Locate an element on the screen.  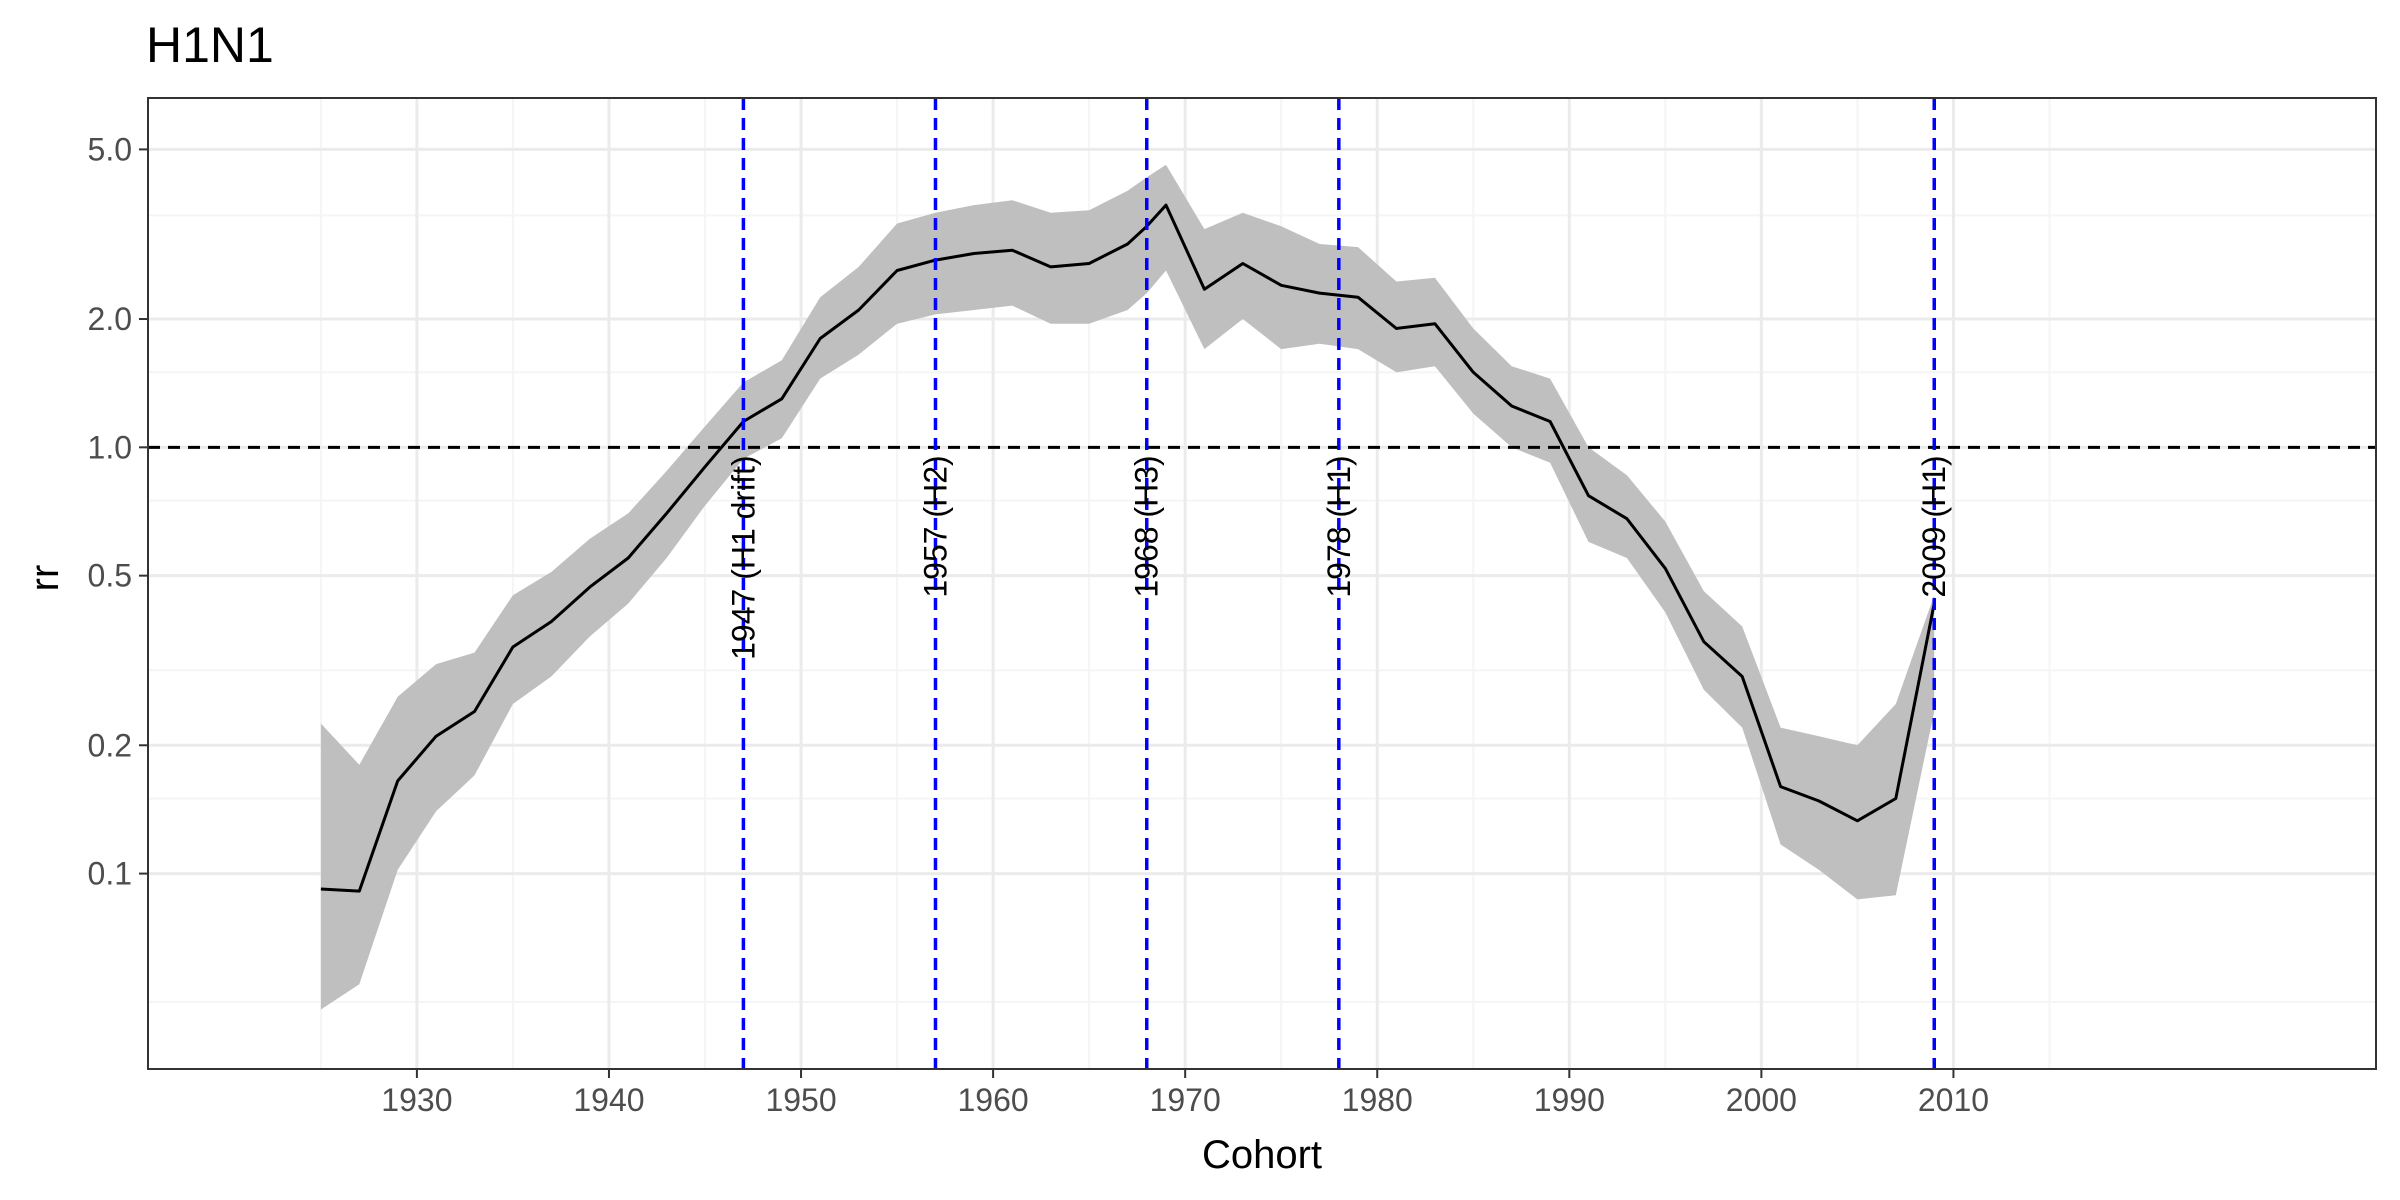
event-label: 1947 (H1 drift) is located at coordinates (743, 557).